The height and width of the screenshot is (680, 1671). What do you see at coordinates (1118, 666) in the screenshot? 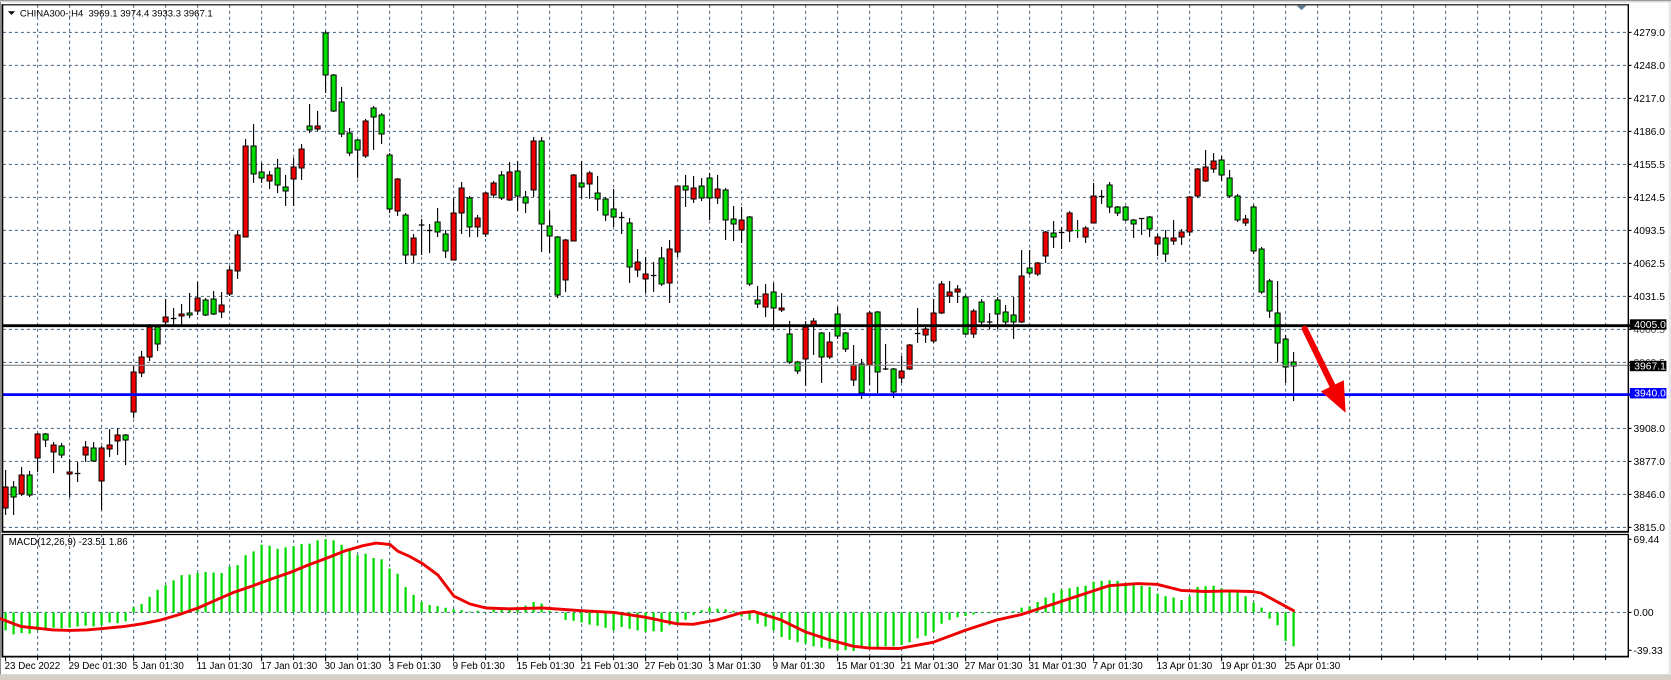
I see `svg-text: 7 Apr 01:30` at bounding box center [1118, 666].